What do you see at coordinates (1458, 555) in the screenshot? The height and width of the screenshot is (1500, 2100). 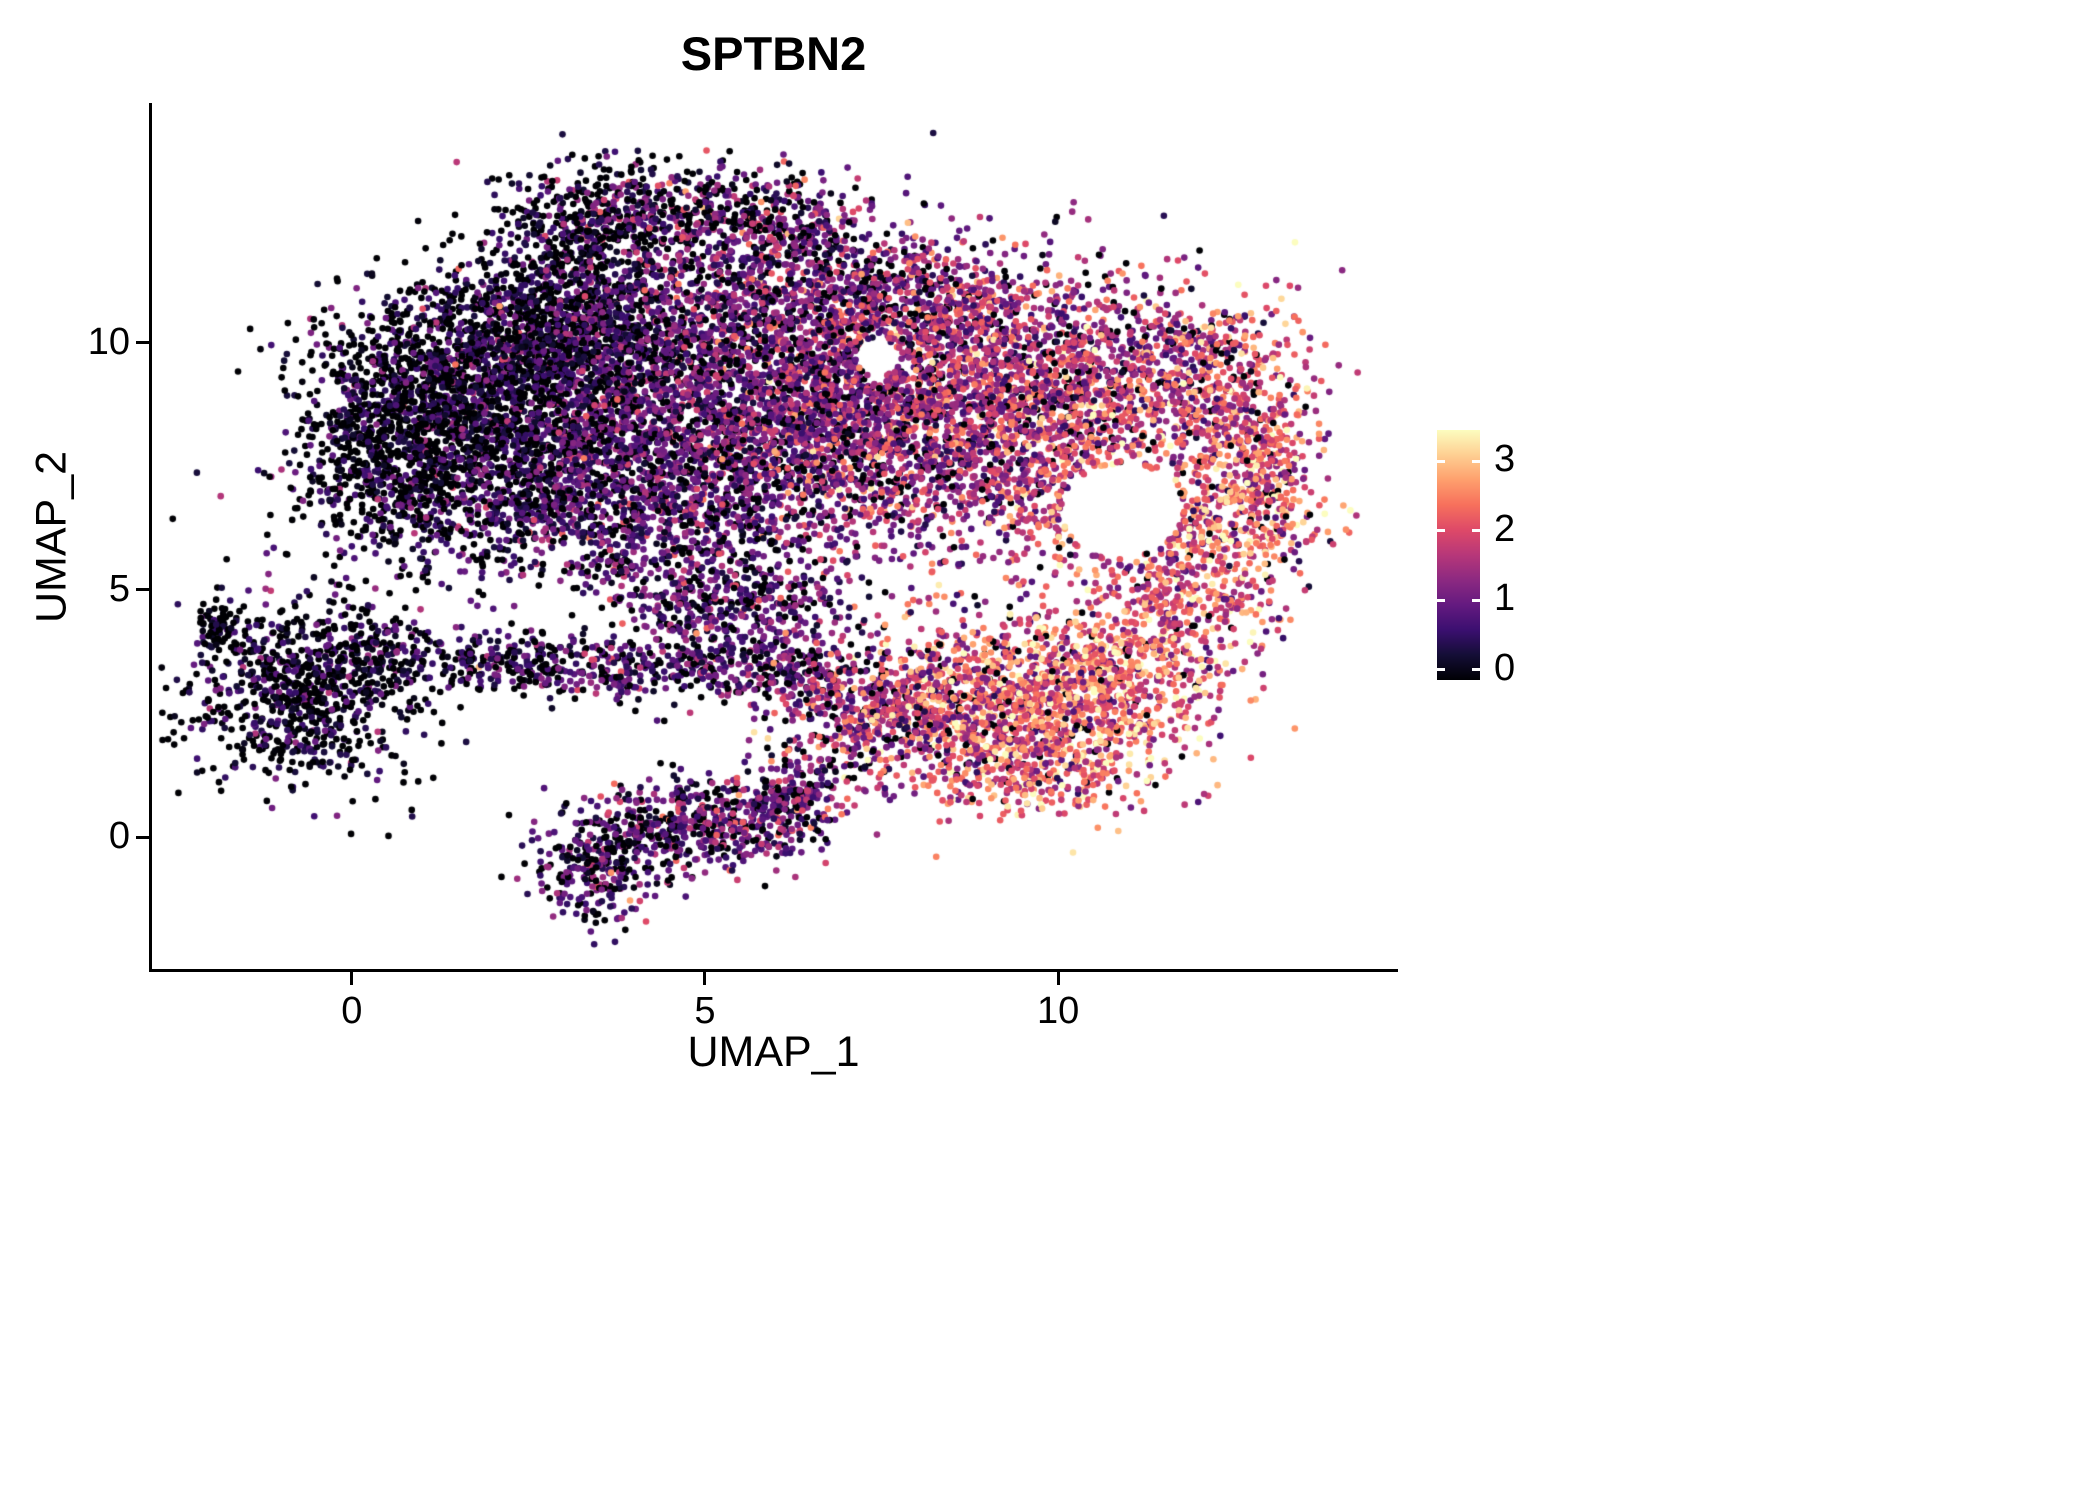 I see `colorbar-gradient` at bounding box center [1458, 555].